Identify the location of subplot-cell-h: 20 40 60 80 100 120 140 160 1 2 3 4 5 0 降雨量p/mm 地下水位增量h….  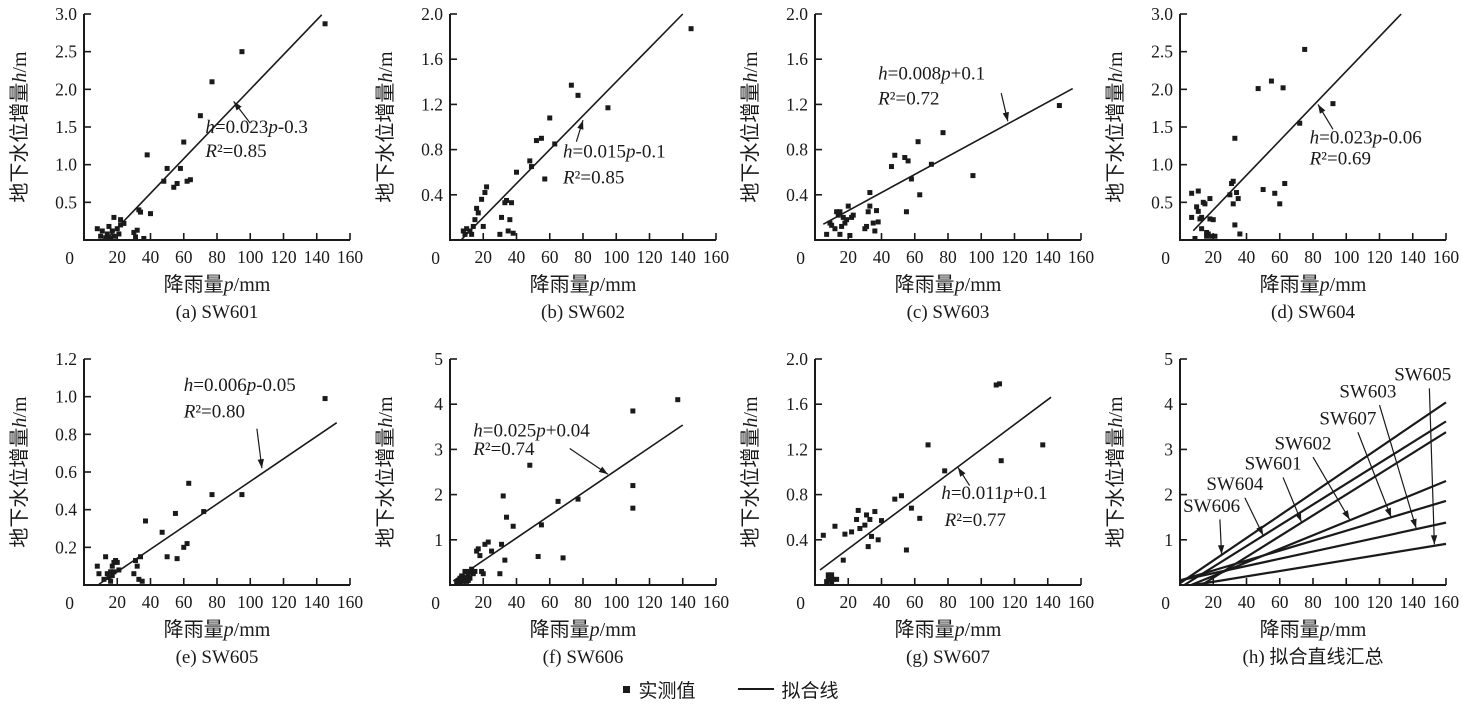
(1279, 510).